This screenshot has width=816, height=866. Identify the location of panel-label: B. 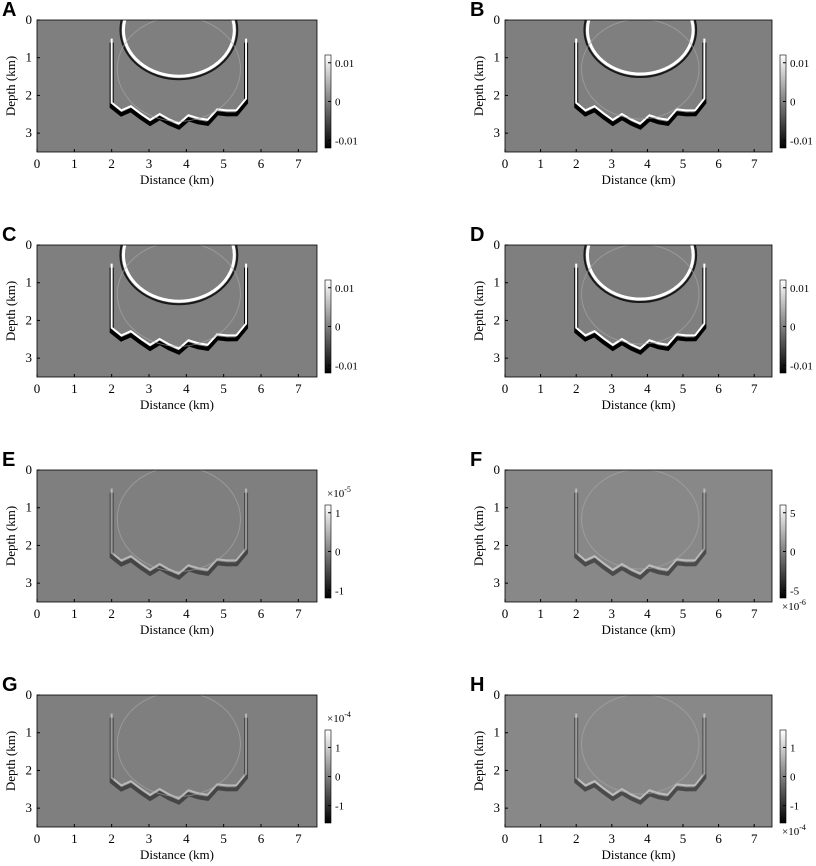
(477, 10).